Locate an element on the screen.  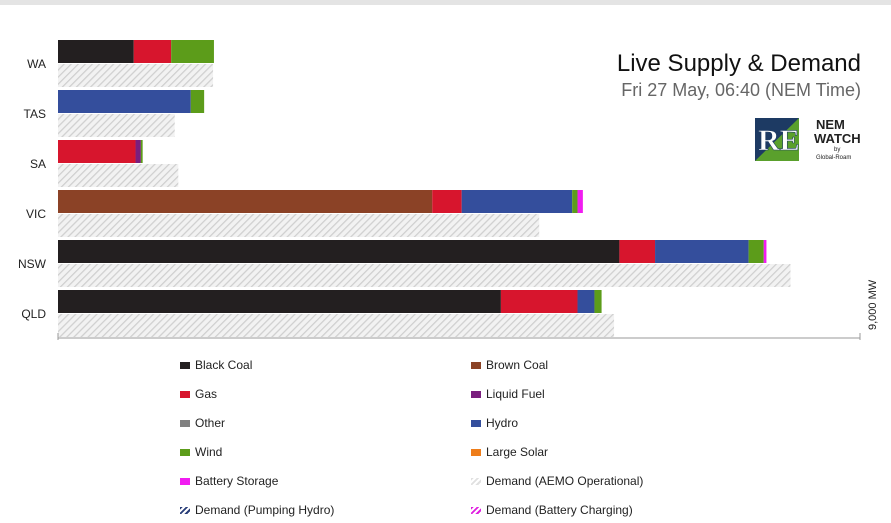
nemwatch-logo-company: Global-Roam is located at coordinates (833, 158).